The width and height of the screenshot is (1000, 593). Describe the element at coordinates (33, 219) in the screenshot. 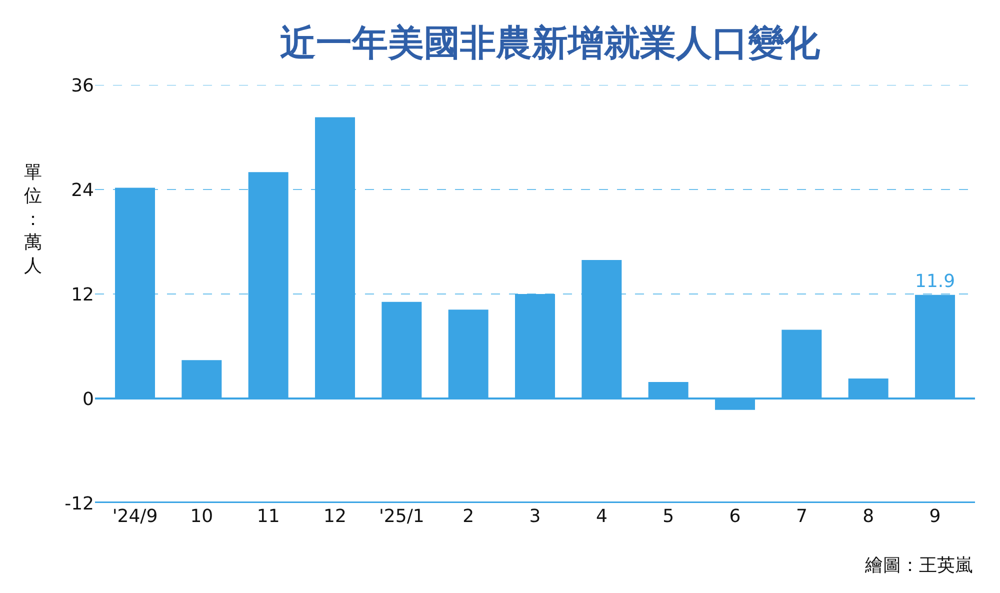

I see `y-axis-title: 單位：萬人` at that location.